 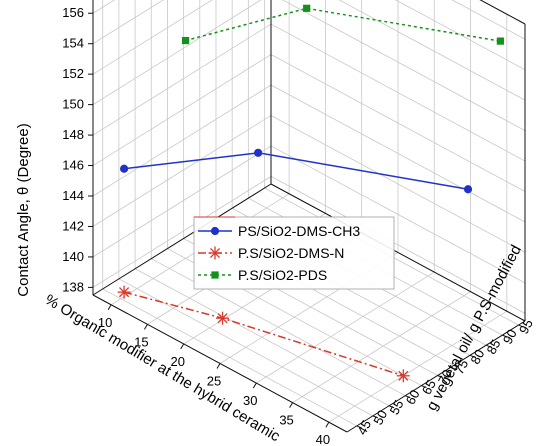 I want to click on x-tick-label: 10, so click(x=105, y=322).